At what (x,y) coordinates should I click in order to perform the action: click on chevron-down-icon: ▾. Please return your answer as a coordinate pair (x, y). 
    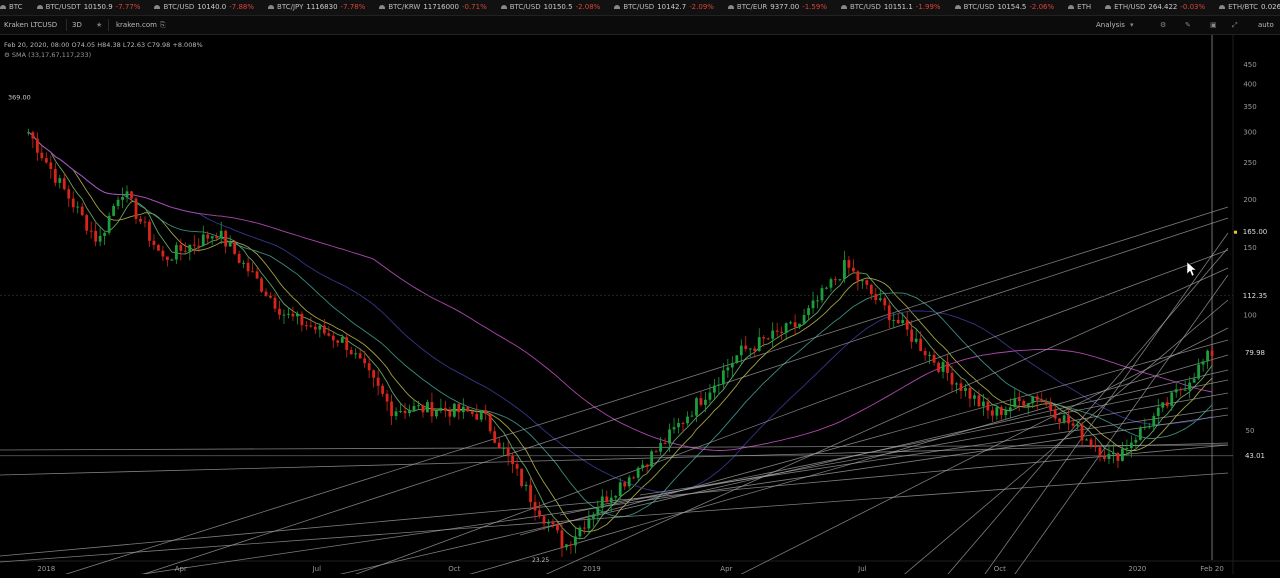
    Looking at the image, I should click on (1132, 25).